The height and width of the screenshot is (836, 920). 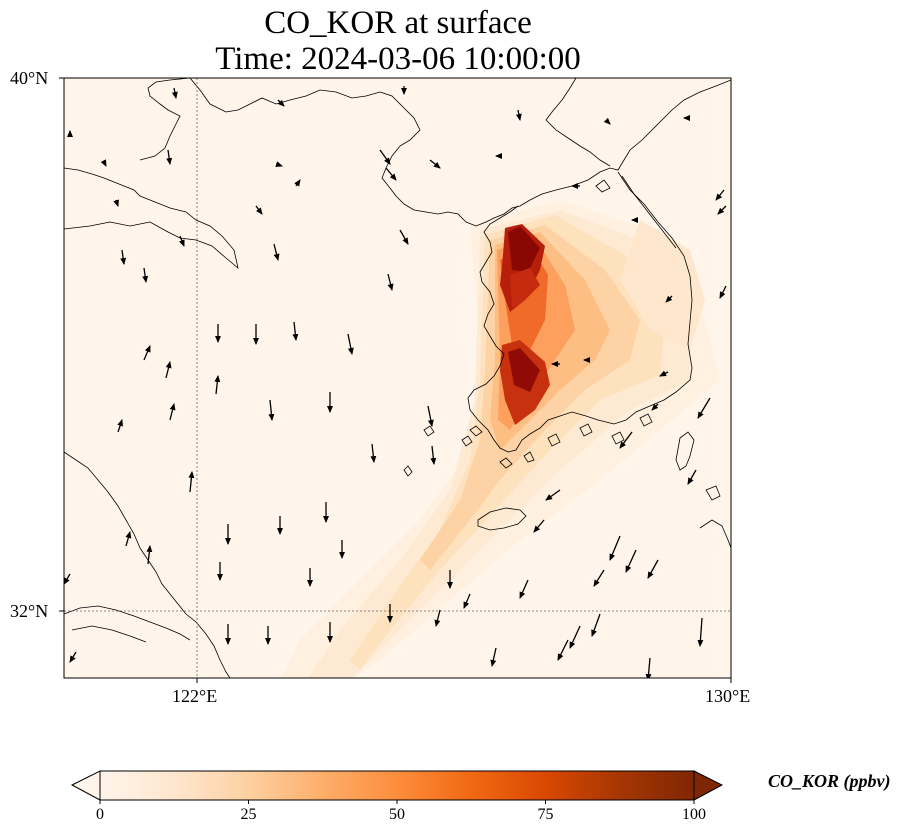 What do you see at coordinates (397, 814) in the screenshot?
I see `colorbar-tick-50: 50` at bounding box center [397, 814].